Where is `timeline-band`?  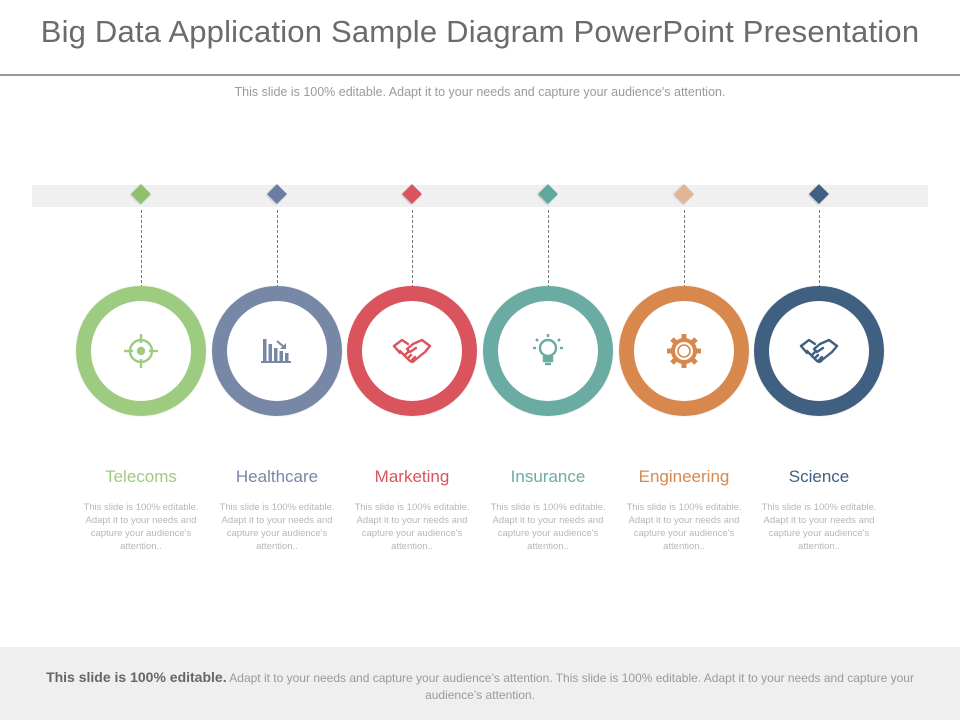 timeline-band is located at coordinates (480, 196).